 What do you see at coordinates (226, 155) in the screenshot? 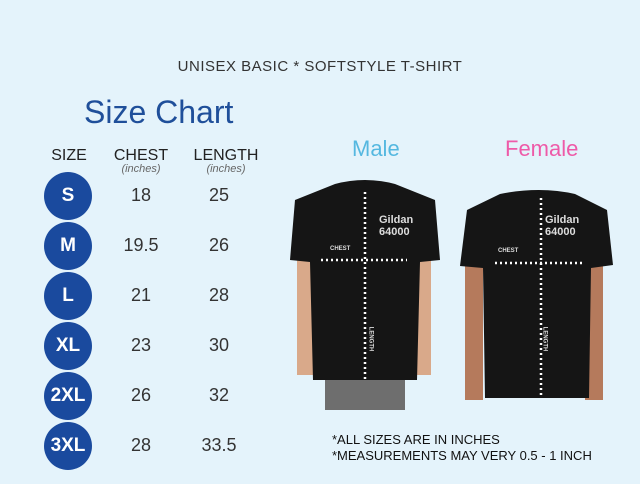
I see `length-header: LENGTH` at bounding box center [226, 155].